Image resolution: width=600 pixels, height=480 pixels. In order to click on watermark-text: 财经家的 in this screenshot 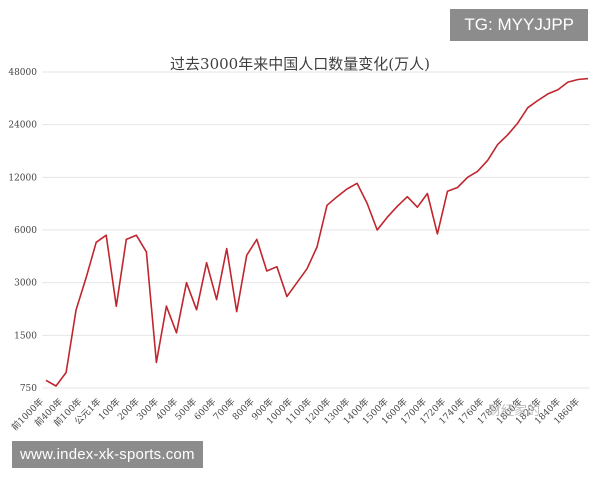, I will do `click(514, 411)`.